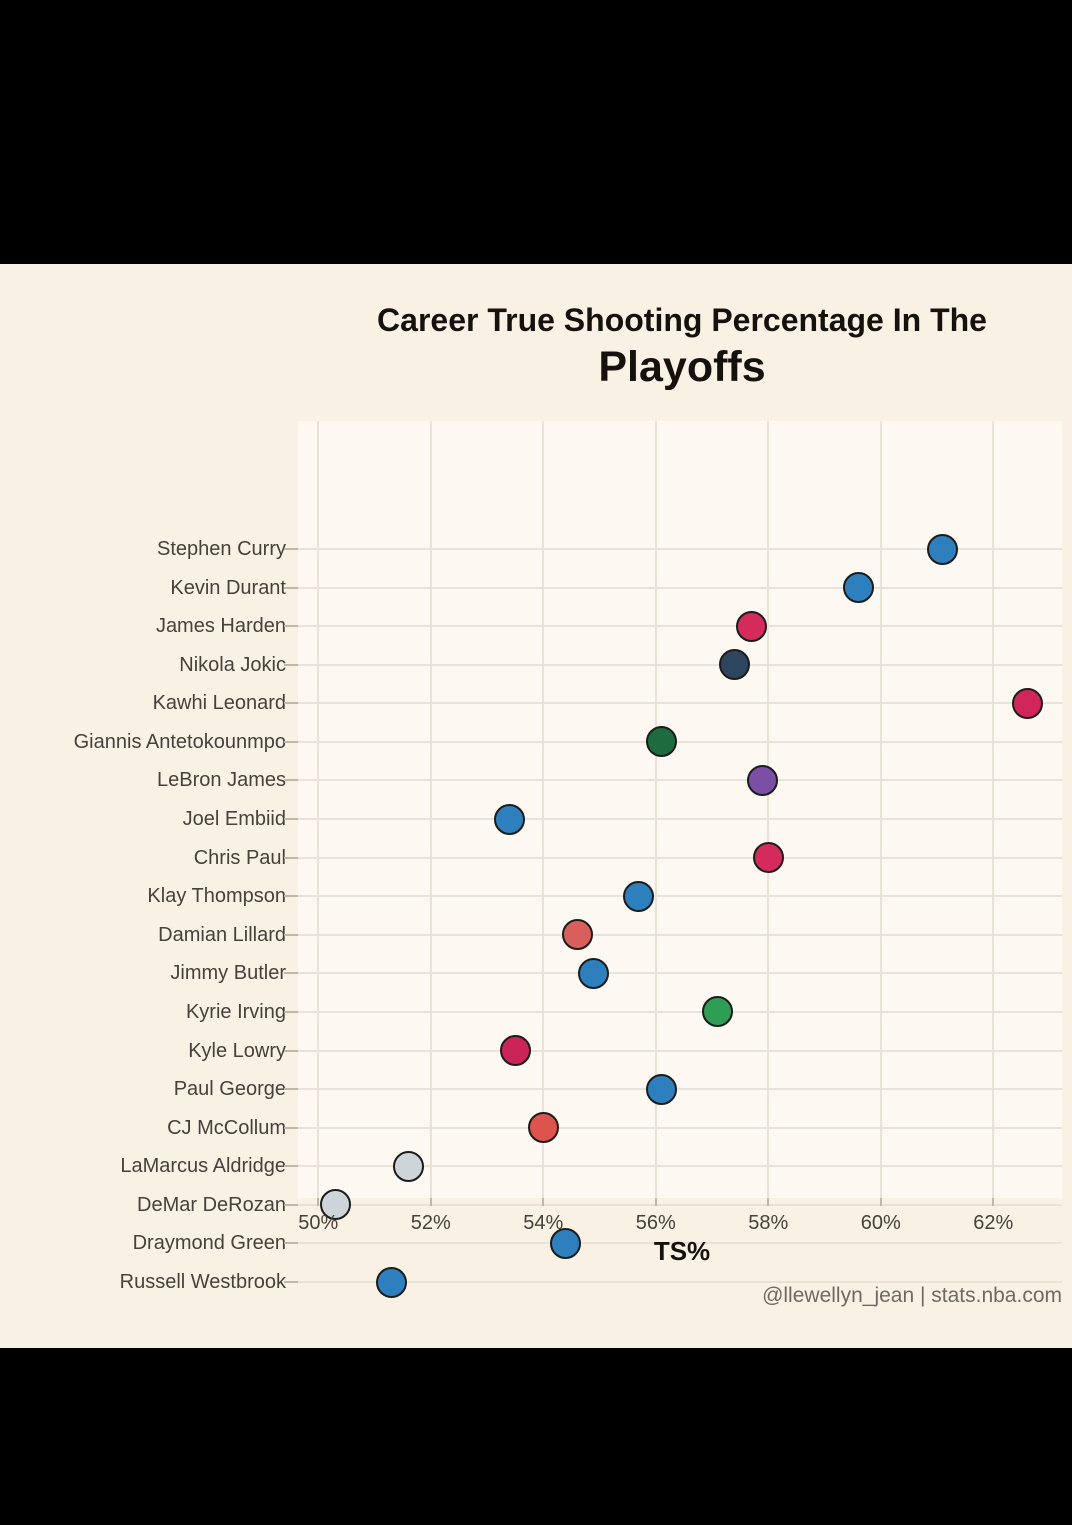 This screenshot has width=1072, height=1525. Describe the element at coordinates (880, 809) in the screenshot. I see `v-gridline-60%` at that location.